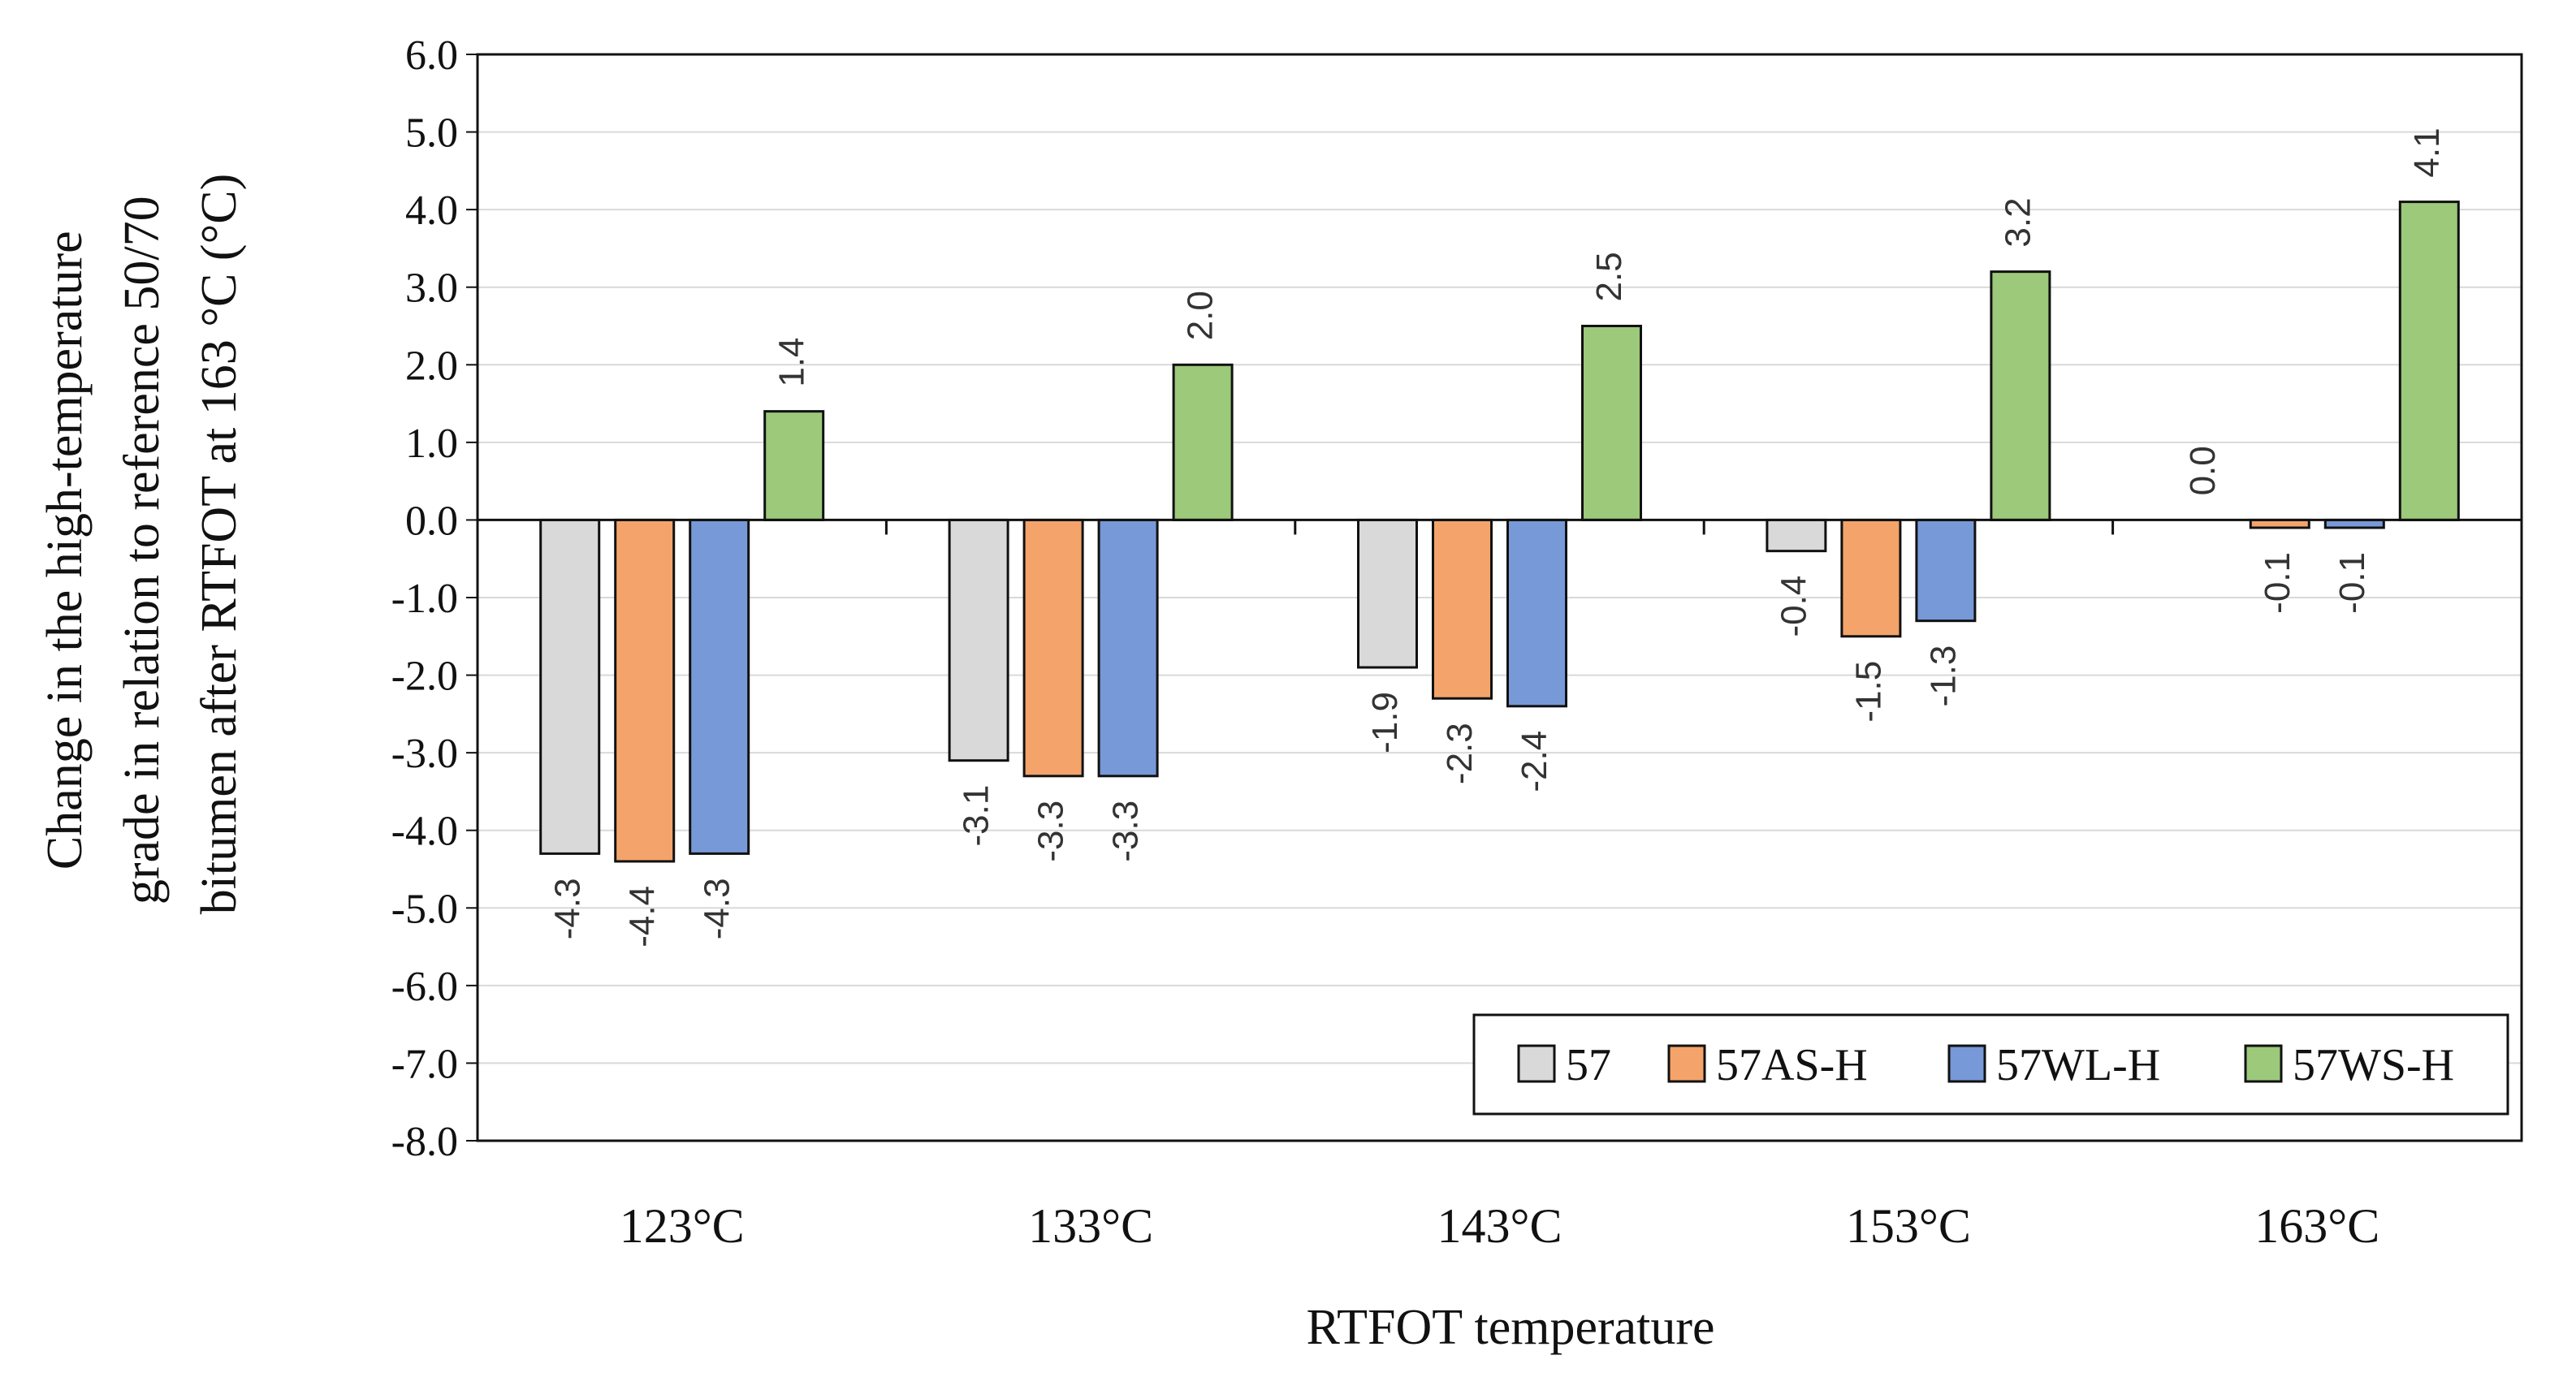  Describe the element at coordinates (1792, 1065) in the screenshot. I see `legend-label: 57AS-H` at that location.